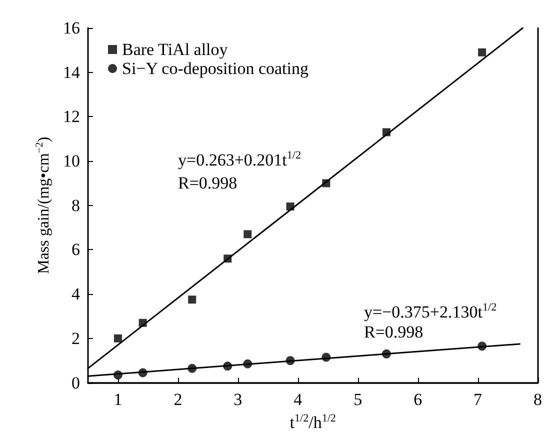 The height and width of the screenshot is (444, 553). Describe the element at coordinates (358, 399) in the screenshot. I see `x-tick-label: 5` at that location.